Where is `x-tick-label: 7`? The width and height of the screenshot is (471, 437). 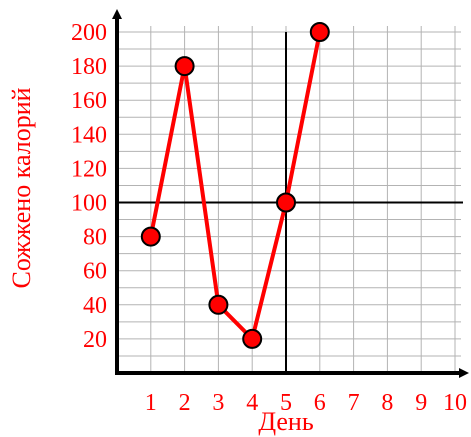
x-tick-label: 7 is located at coordinates (354, 403).